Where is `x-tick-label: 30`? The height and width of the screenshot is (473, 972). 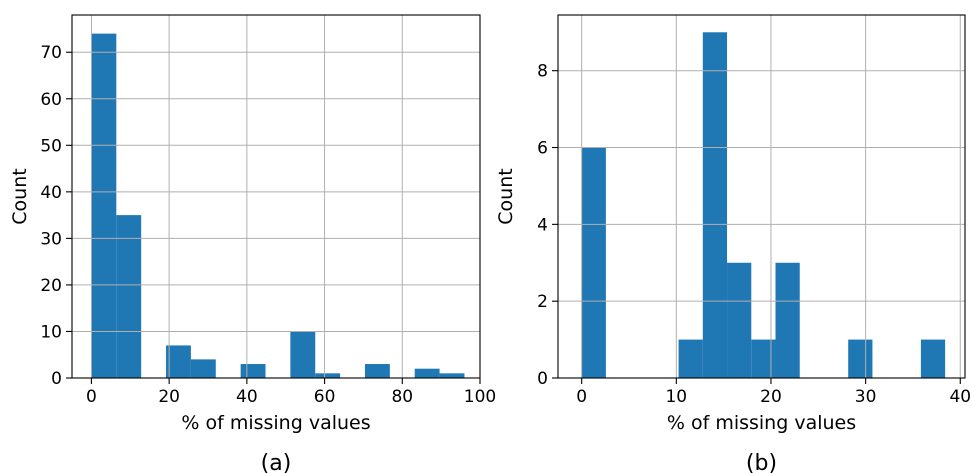
x-tick-label: 30 is located at coordinates (866, 397).